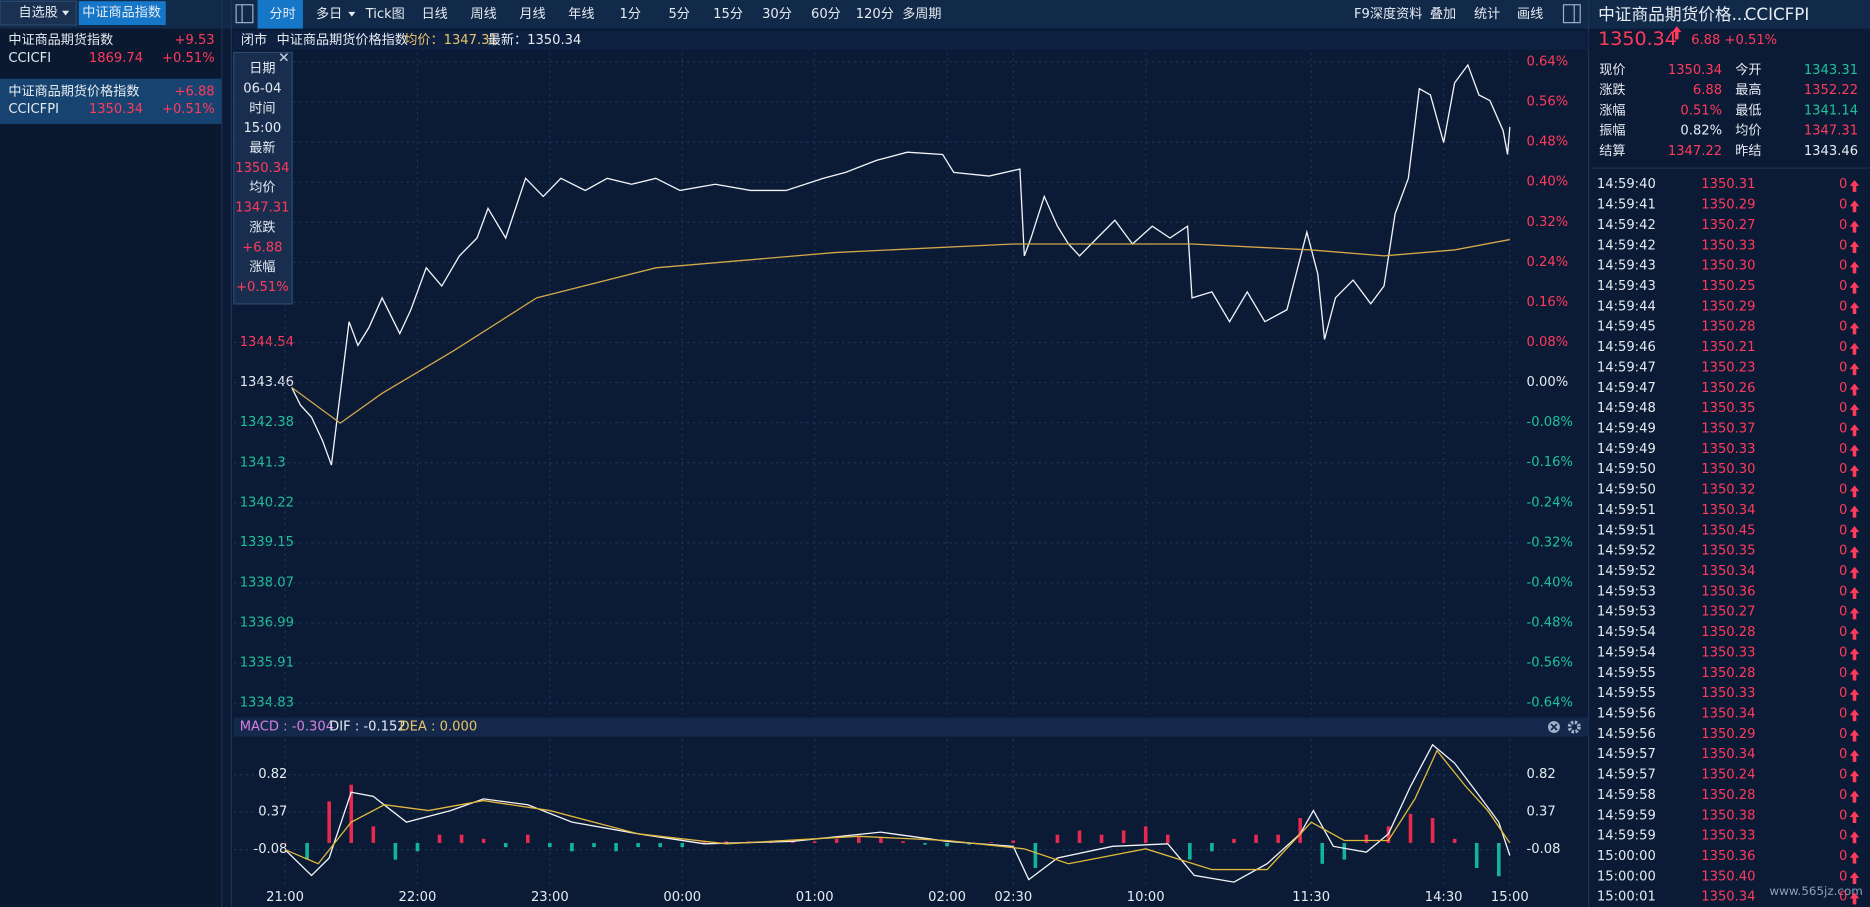  What do you see at coordinates (1574, 727) in the screenshot?
I see `settings-icon` at bounding box center [1574, 727].